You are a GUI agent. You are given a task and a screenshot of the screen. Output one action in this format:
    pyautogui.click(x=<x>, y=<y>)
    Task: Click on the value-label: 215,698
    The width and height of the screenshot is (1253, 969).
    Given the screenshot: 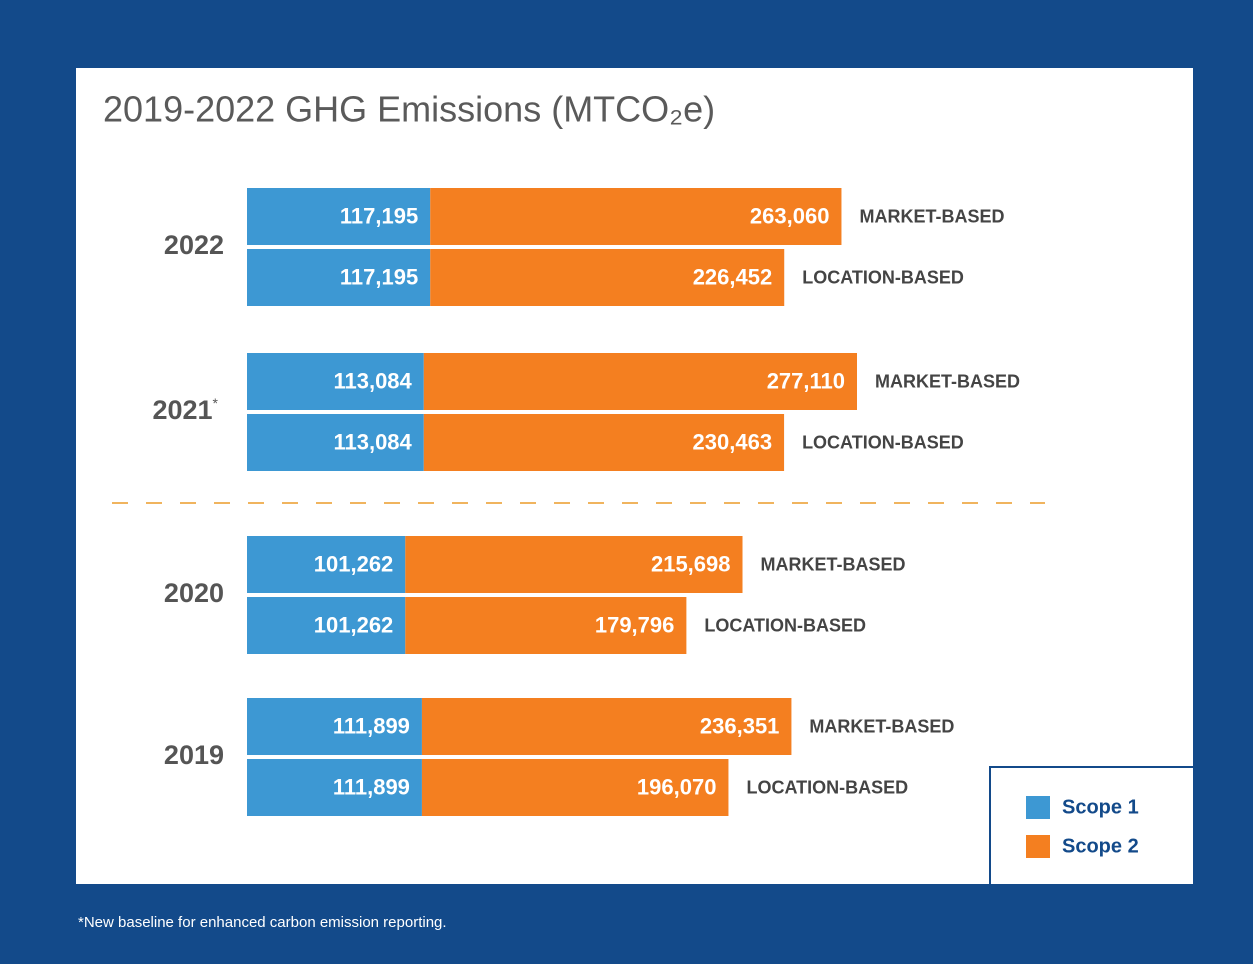 What is the action you would take?
    pyautogui.click(x=691, y=563)
    